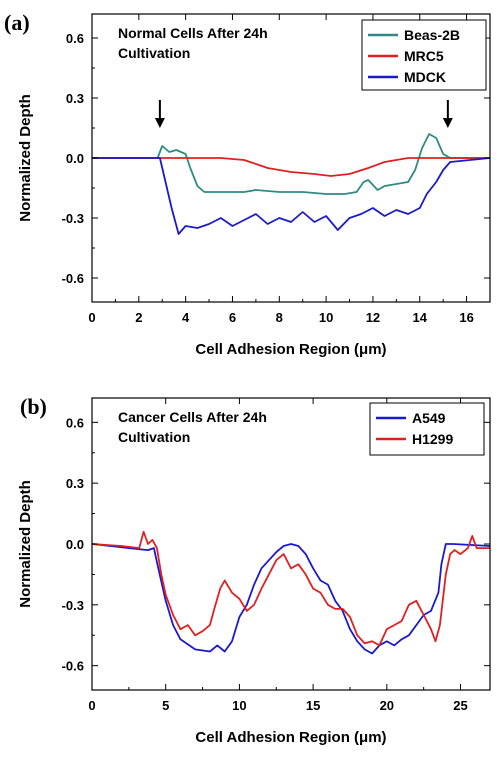 The width and height of the screenshot is (500, 757). Describe the element at coordinates (432, 35) in the screenshot. I see `legend-entry: Beas-2B` at that location.